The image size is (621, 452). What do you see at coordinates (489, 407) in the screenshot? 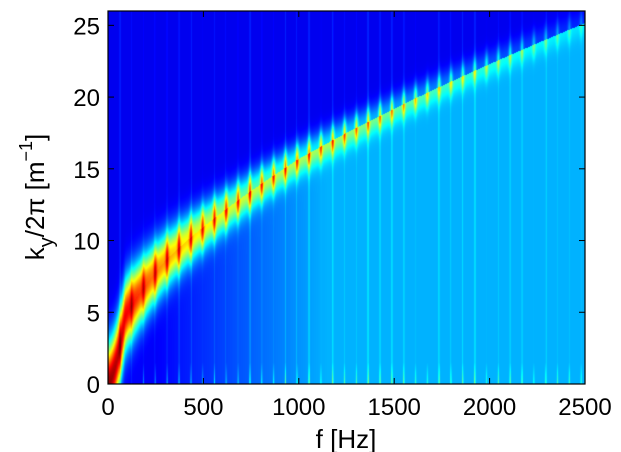
I see `x-tick-label: 2000` at bounding box center [489, 407].